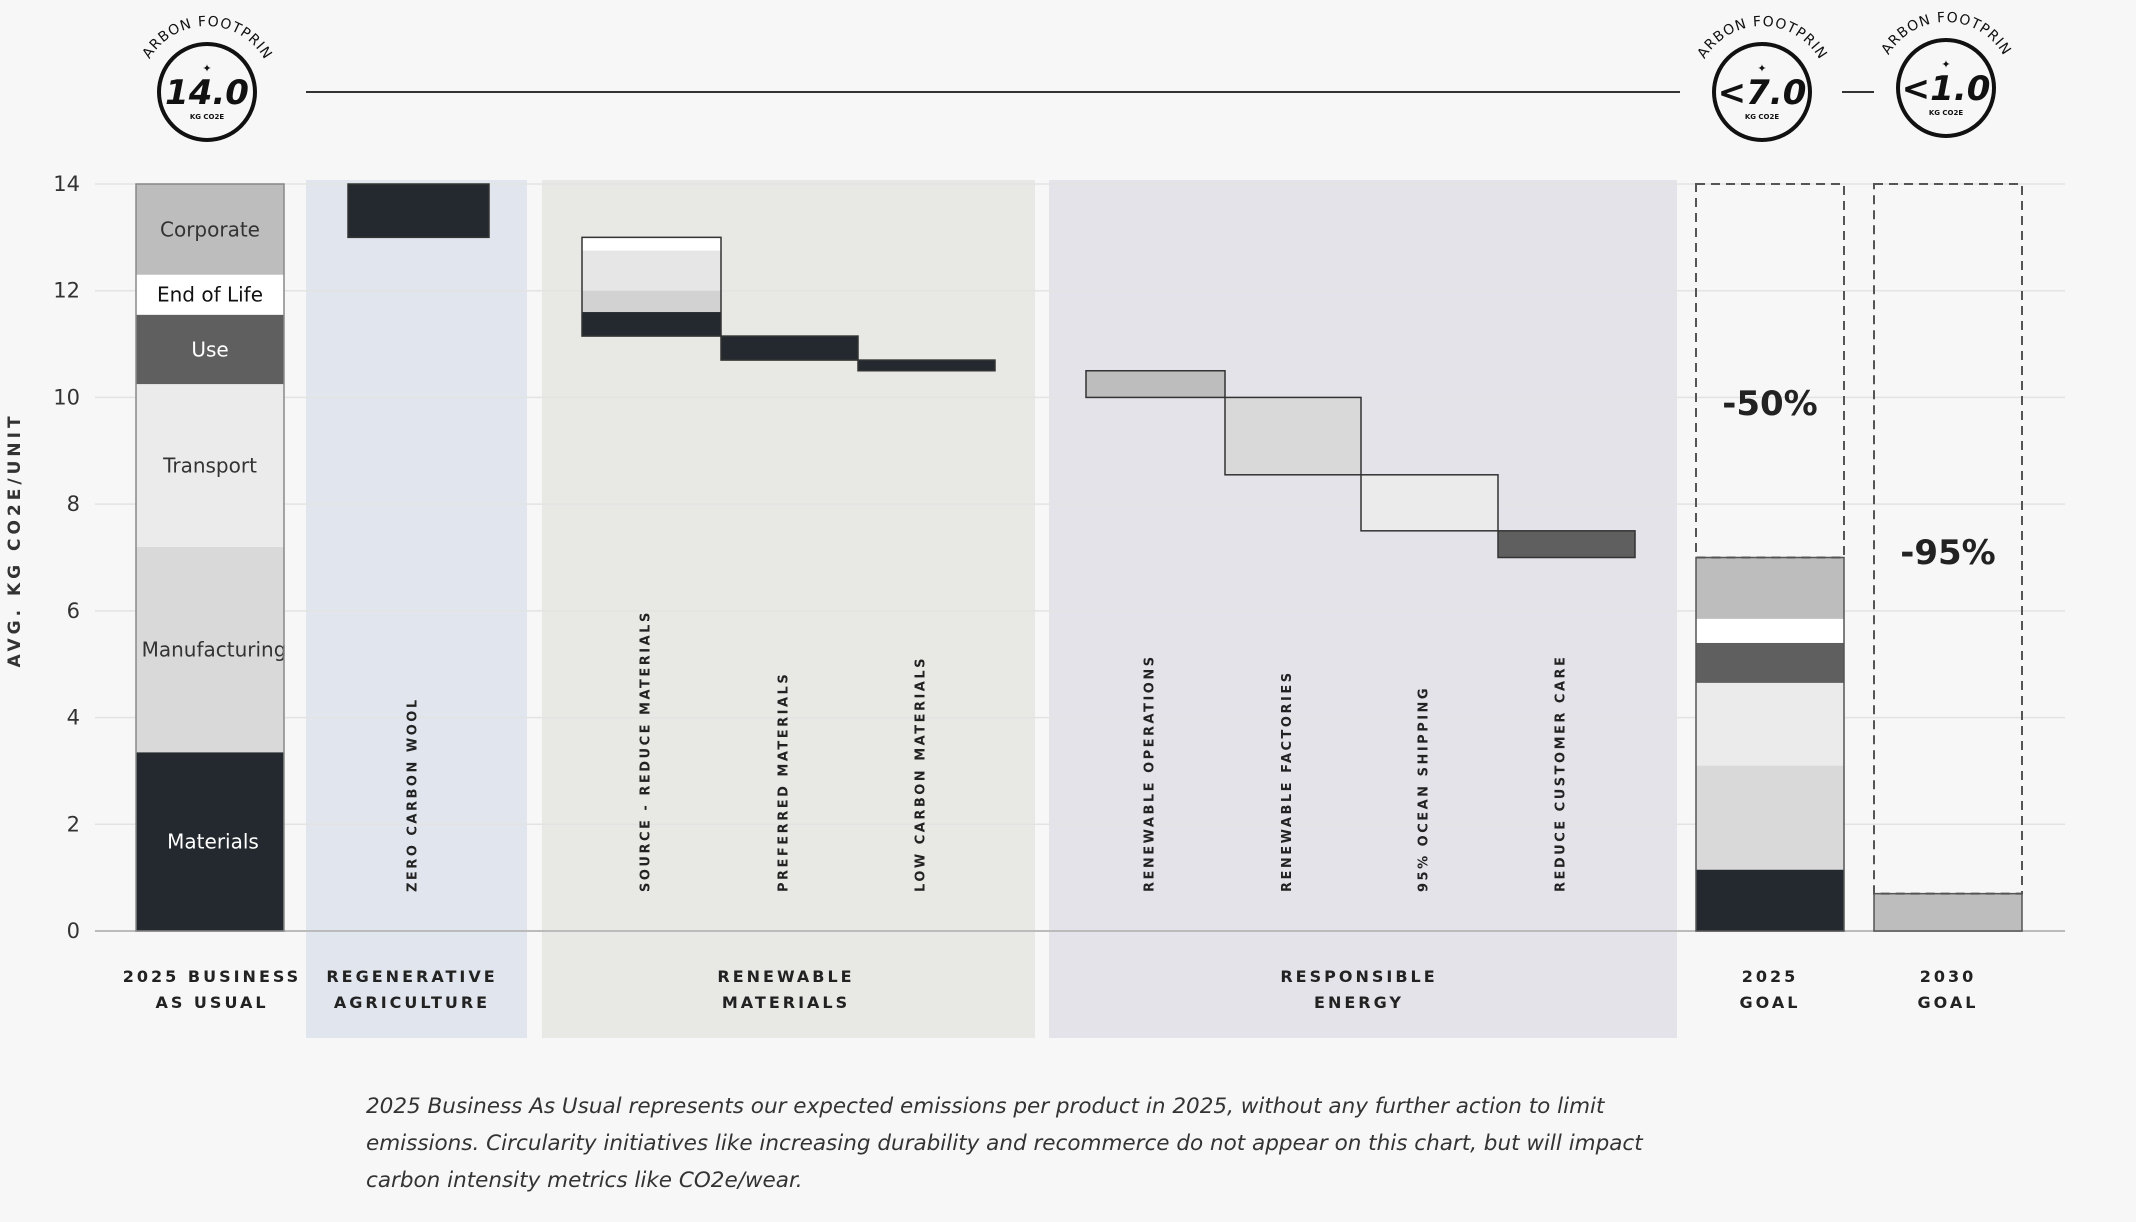 This screenshot has height=1222, width=2136. I want to click on bau-segment-label: End of Life, so click(210, 295).